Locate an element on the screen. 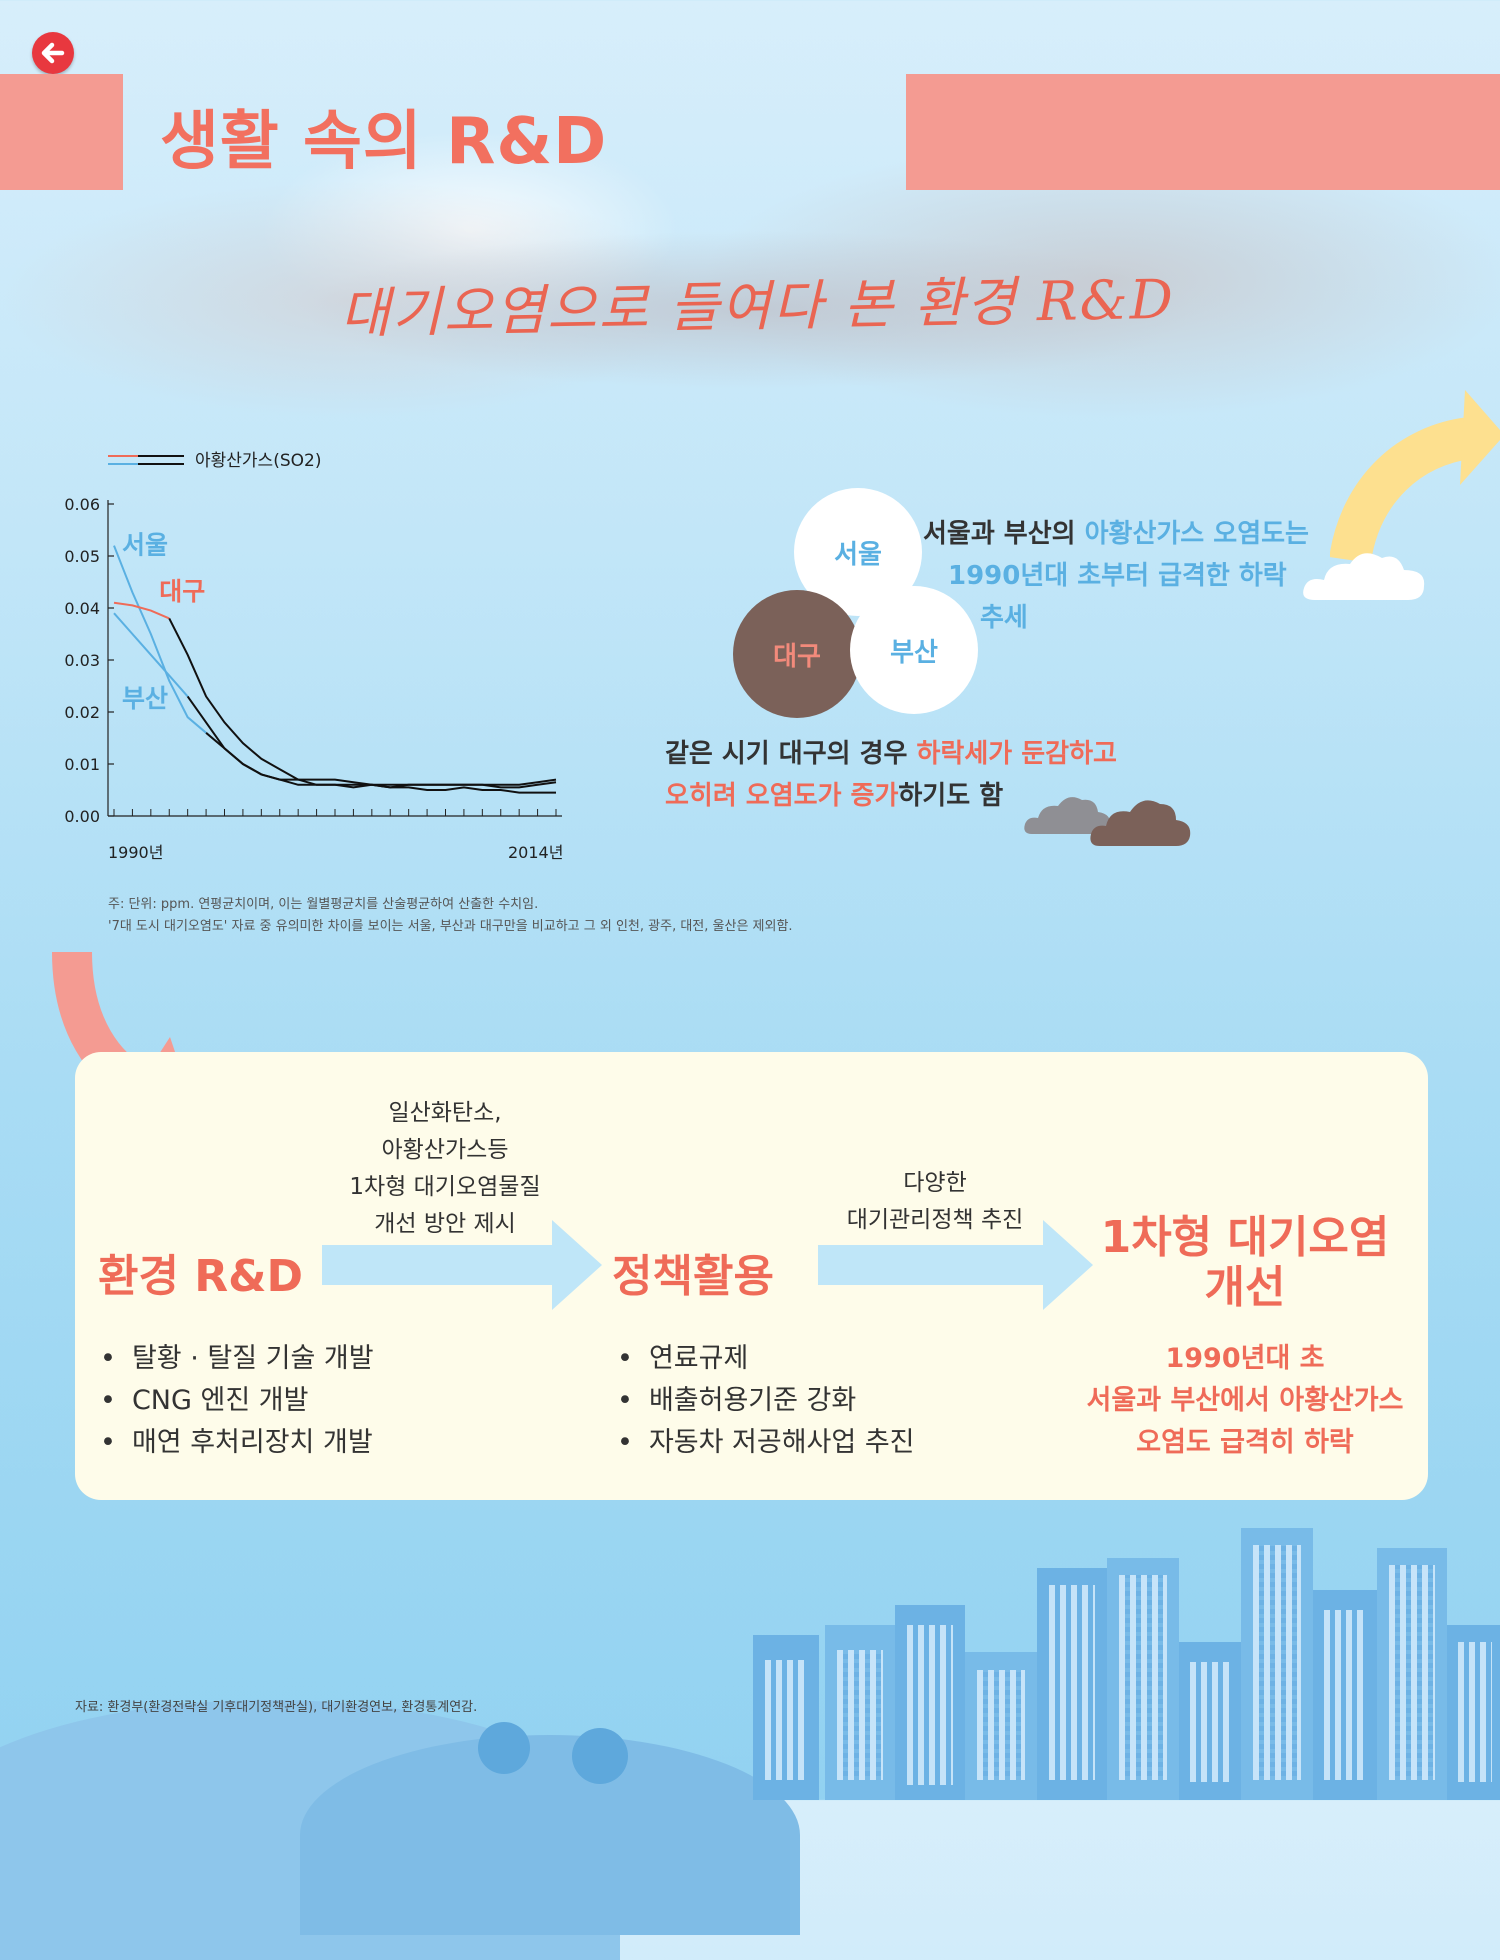 This screenshot has width=1500, height=1960. list-item: CNG 엔진 개발 is located at coordinates (237, 1401).